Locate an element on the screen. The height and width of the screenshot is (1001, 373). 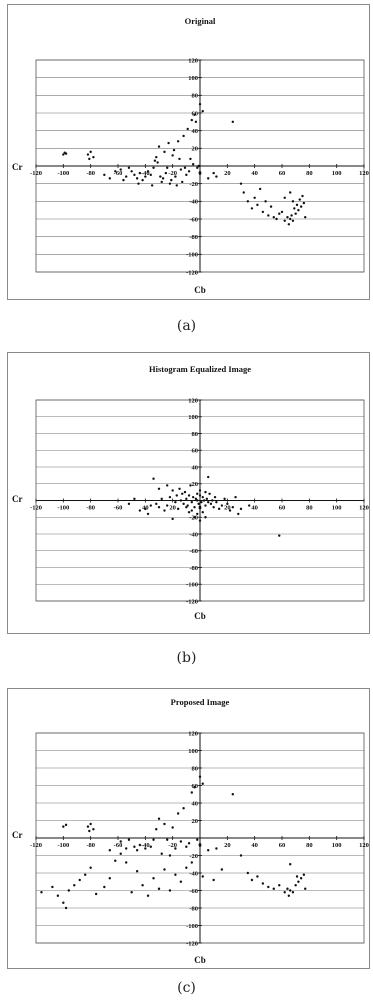
x-tick-label: -100 is located at coordinates (63, 845).